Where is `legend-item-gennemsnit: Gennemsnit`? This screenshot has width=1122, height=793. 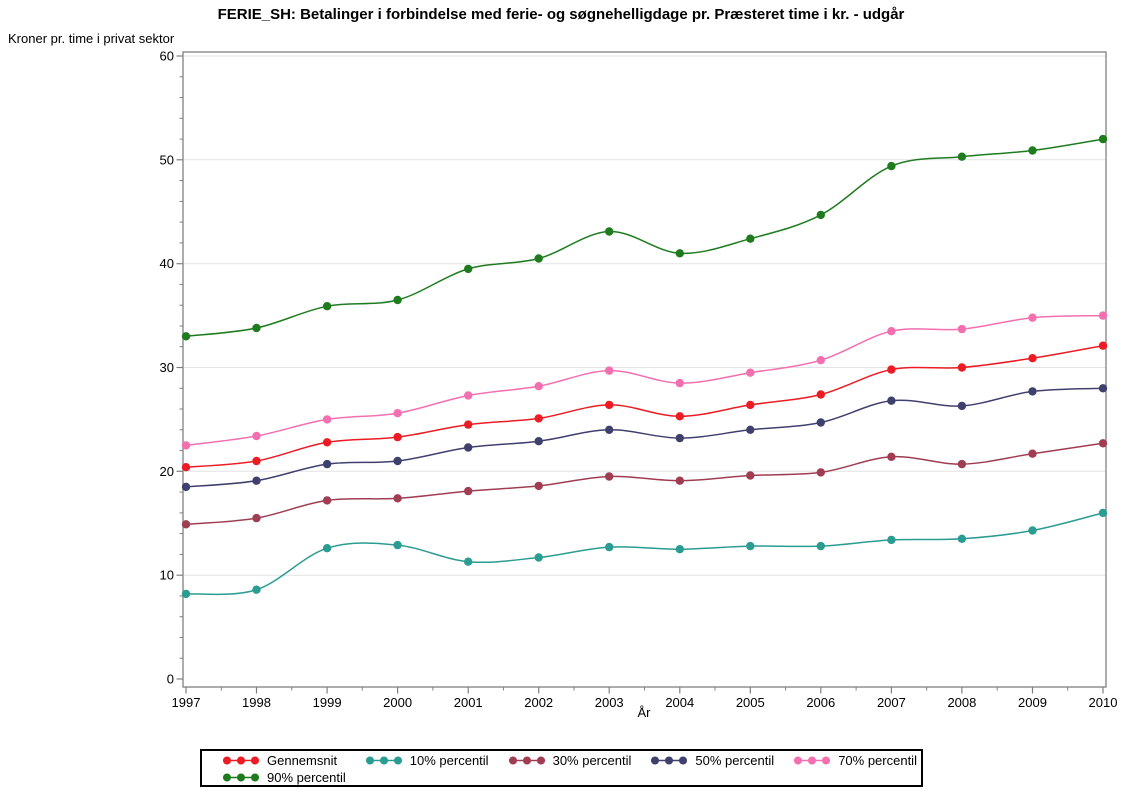
legend-item-gennemsnit: Gennemsnit is located at coordinates (293, 760).